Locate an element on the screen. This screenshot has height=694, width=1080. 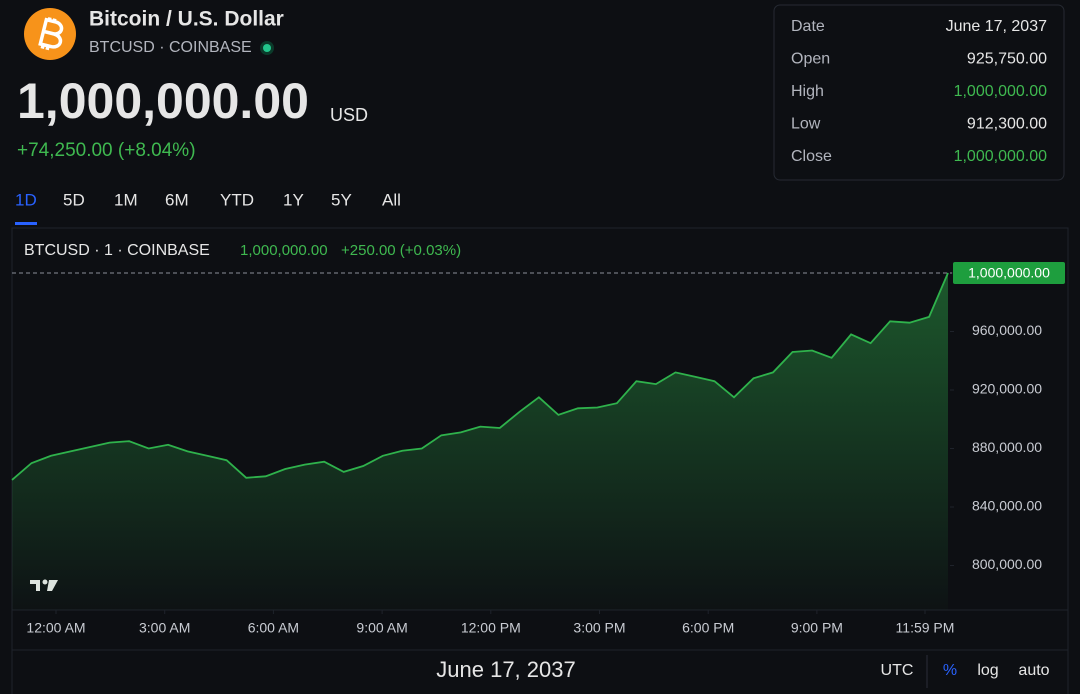
scale-option: % is located at coordinates (950, 670).